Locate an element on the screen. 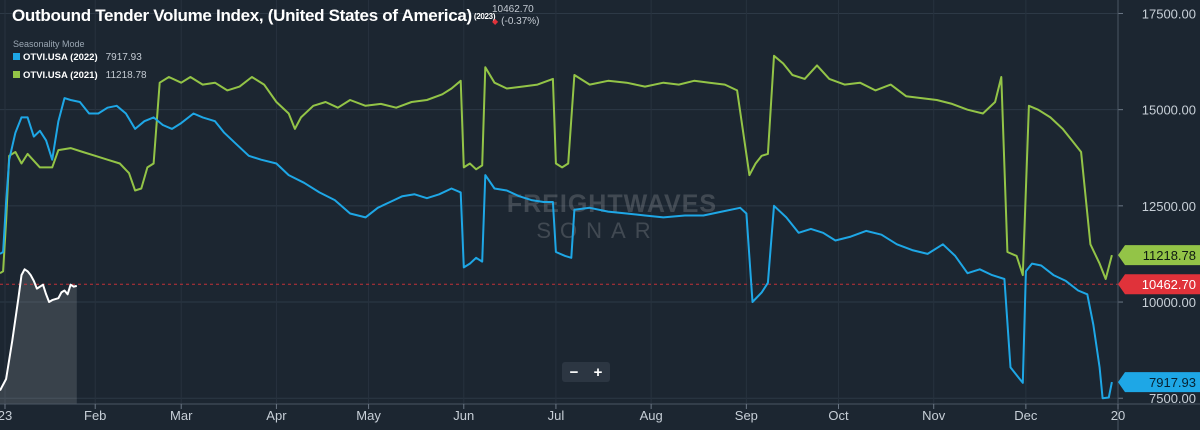 The width and height of the screenshot is (1200, 430). y-tick-label: 10000.00 is located at coordinates (1169, 302).